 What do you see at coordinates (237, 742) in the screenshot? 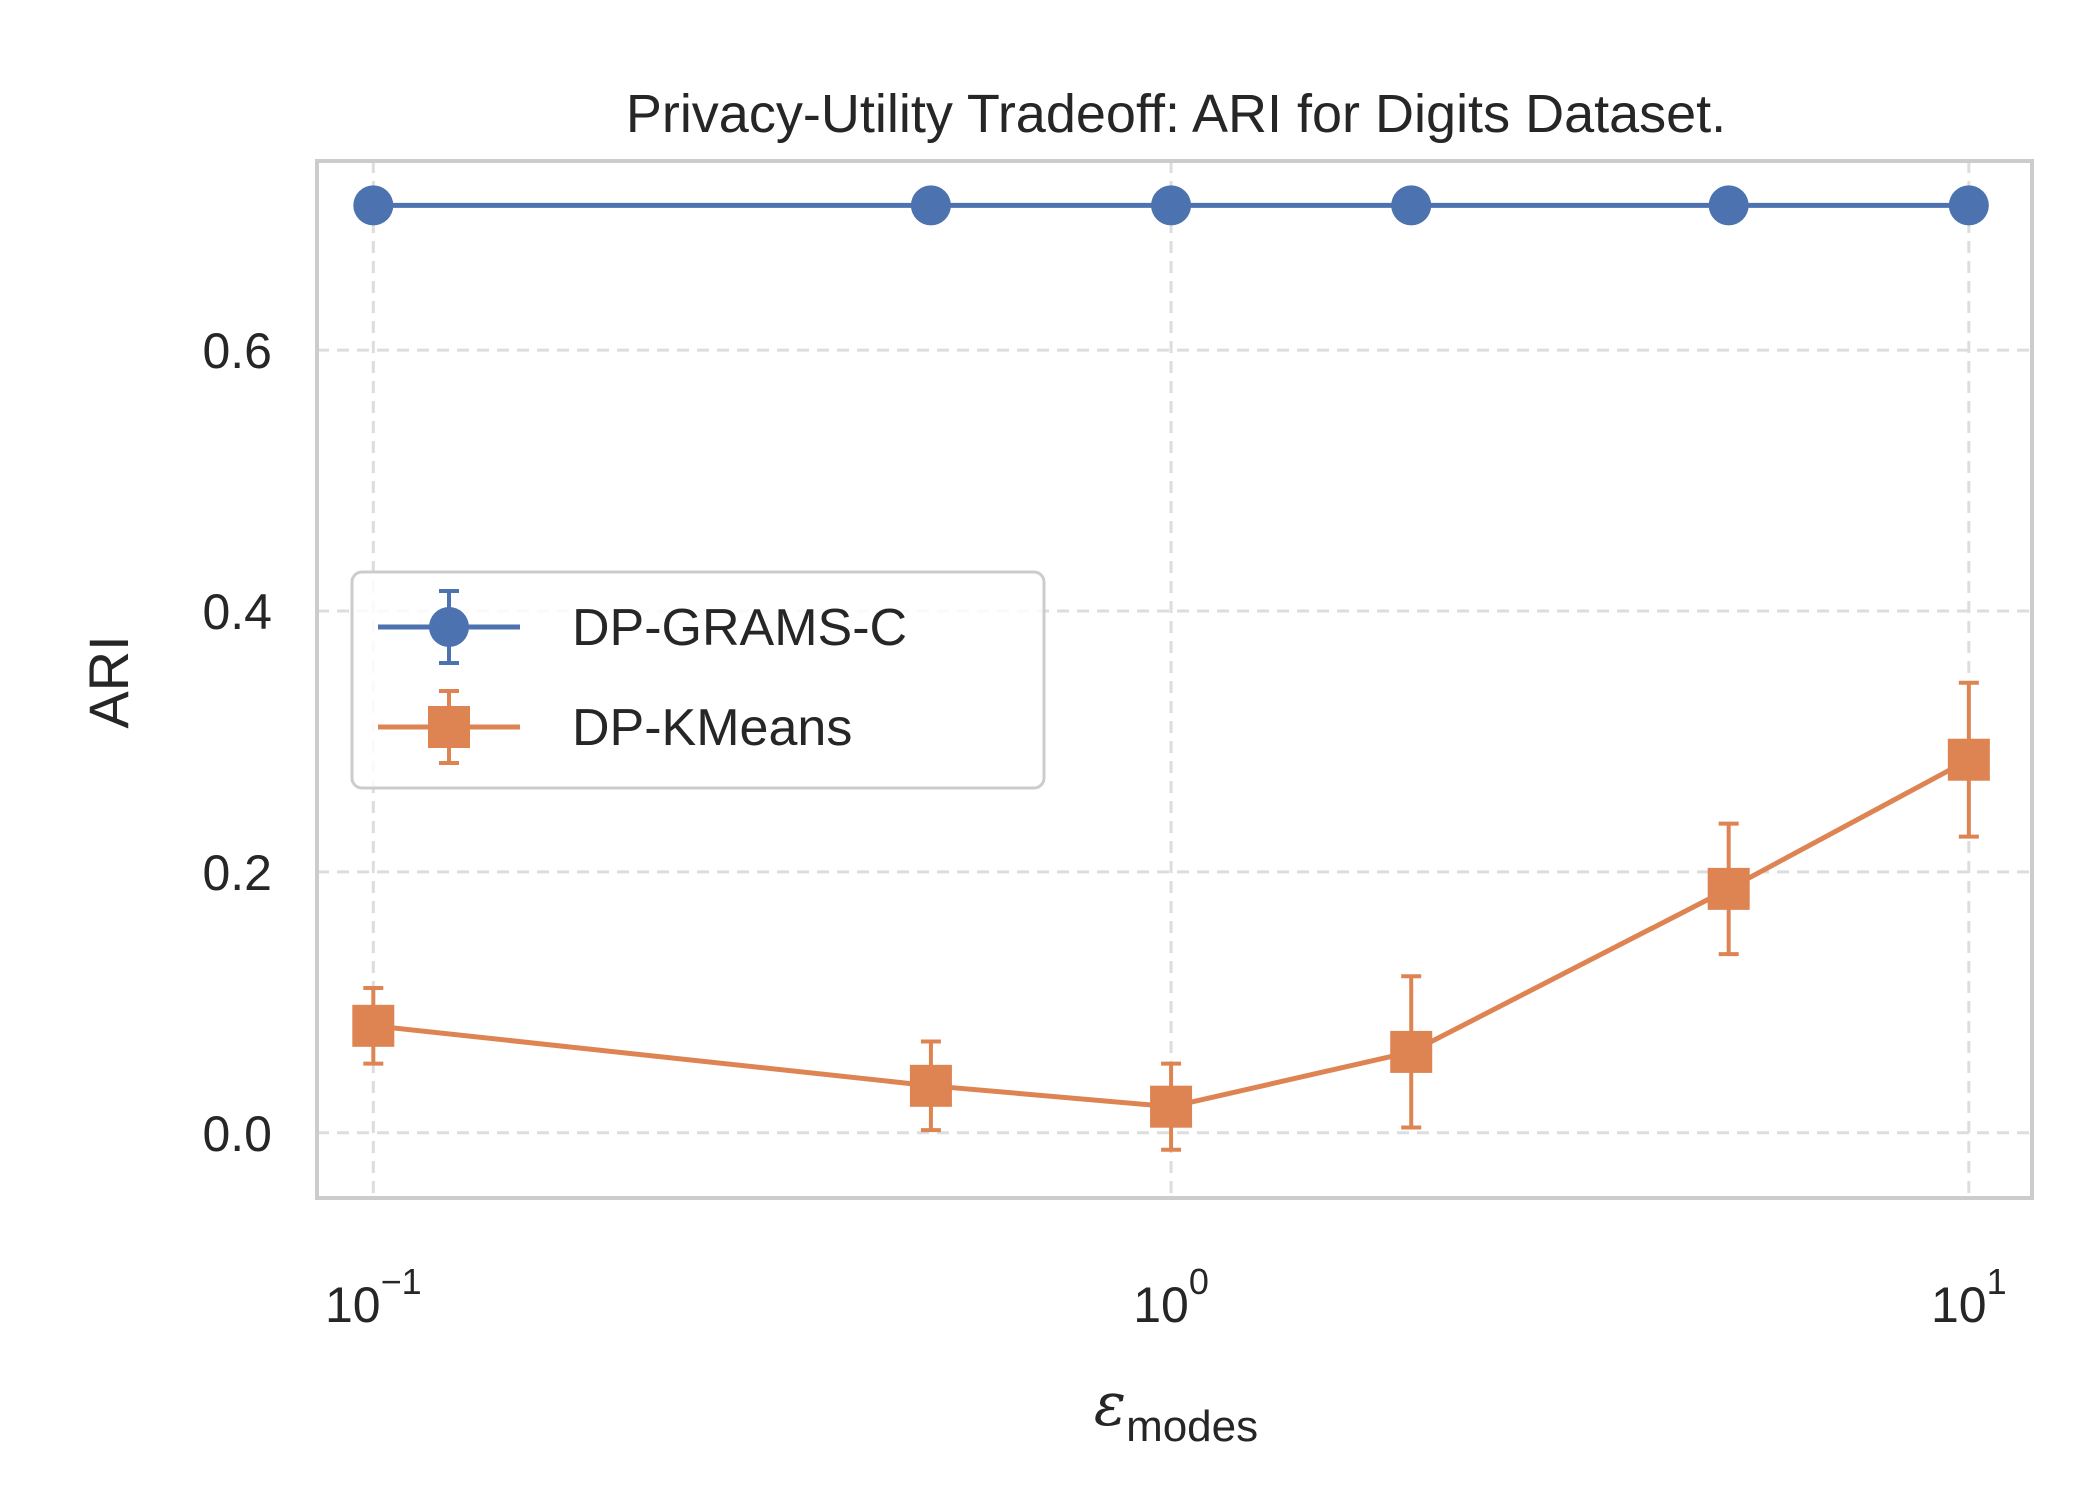
I see `y-axis-ticks: 0.0 0.2 0.4 0.6` at bounding box center [237, 742].